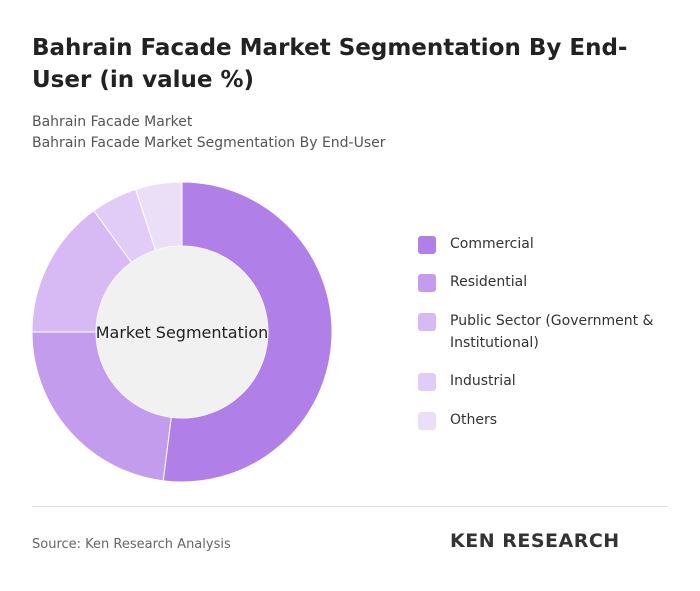 The image size is (700, 591). I want to click on center-label: Market Segmentation, so click(182, 332).